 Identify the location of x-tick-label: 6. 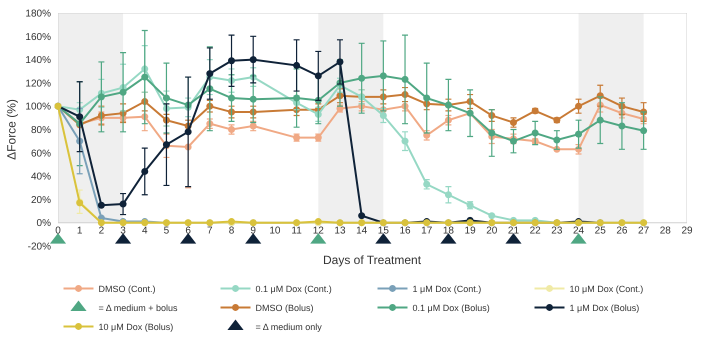
(188, 231).